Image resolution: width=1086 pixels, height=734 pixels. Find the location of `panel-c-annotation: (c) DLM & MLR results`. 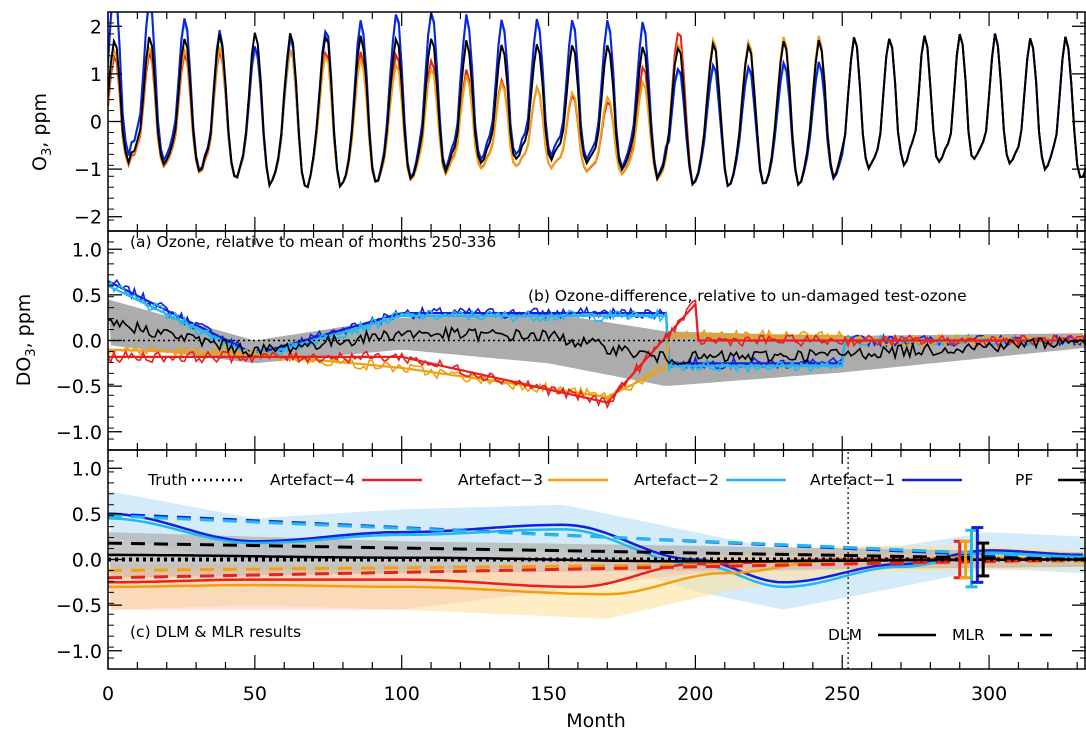

panel-c-annotation: (c) DLM & MLR results is located at coordinates (215, 632).